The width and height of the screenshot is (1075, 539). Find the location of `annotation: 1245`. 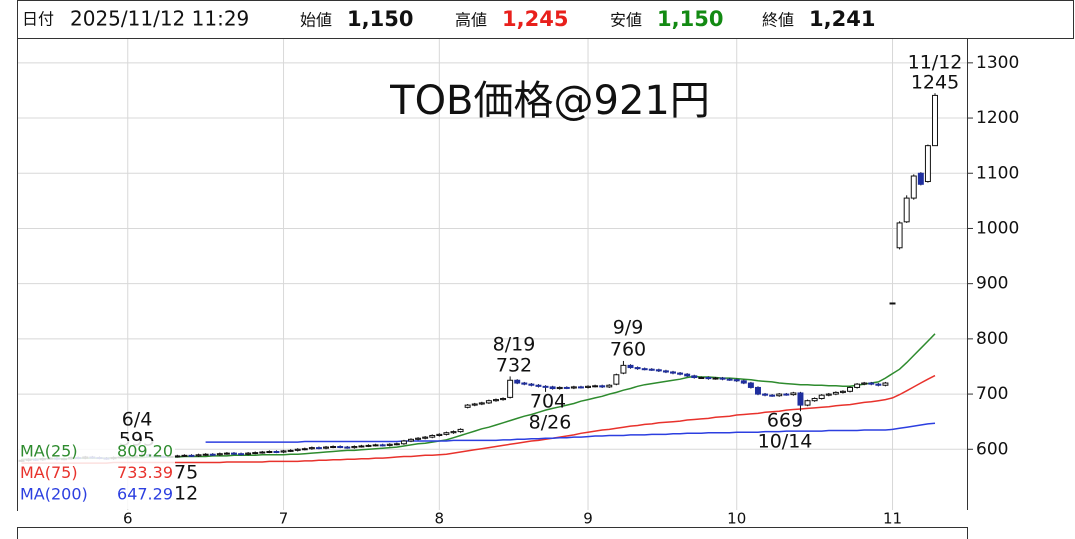

annotation: 1245 is located at coordinates (935, 83).